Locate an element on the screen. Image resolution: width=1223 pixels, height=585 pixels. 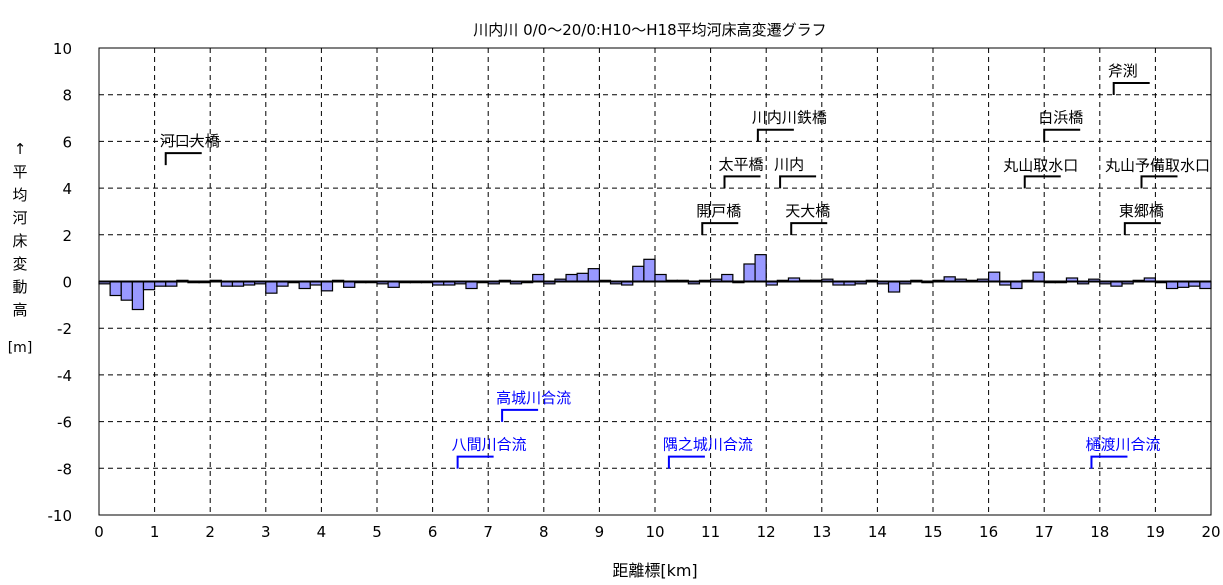
x-tick-label: 8 is located at coordinates (544, 532).